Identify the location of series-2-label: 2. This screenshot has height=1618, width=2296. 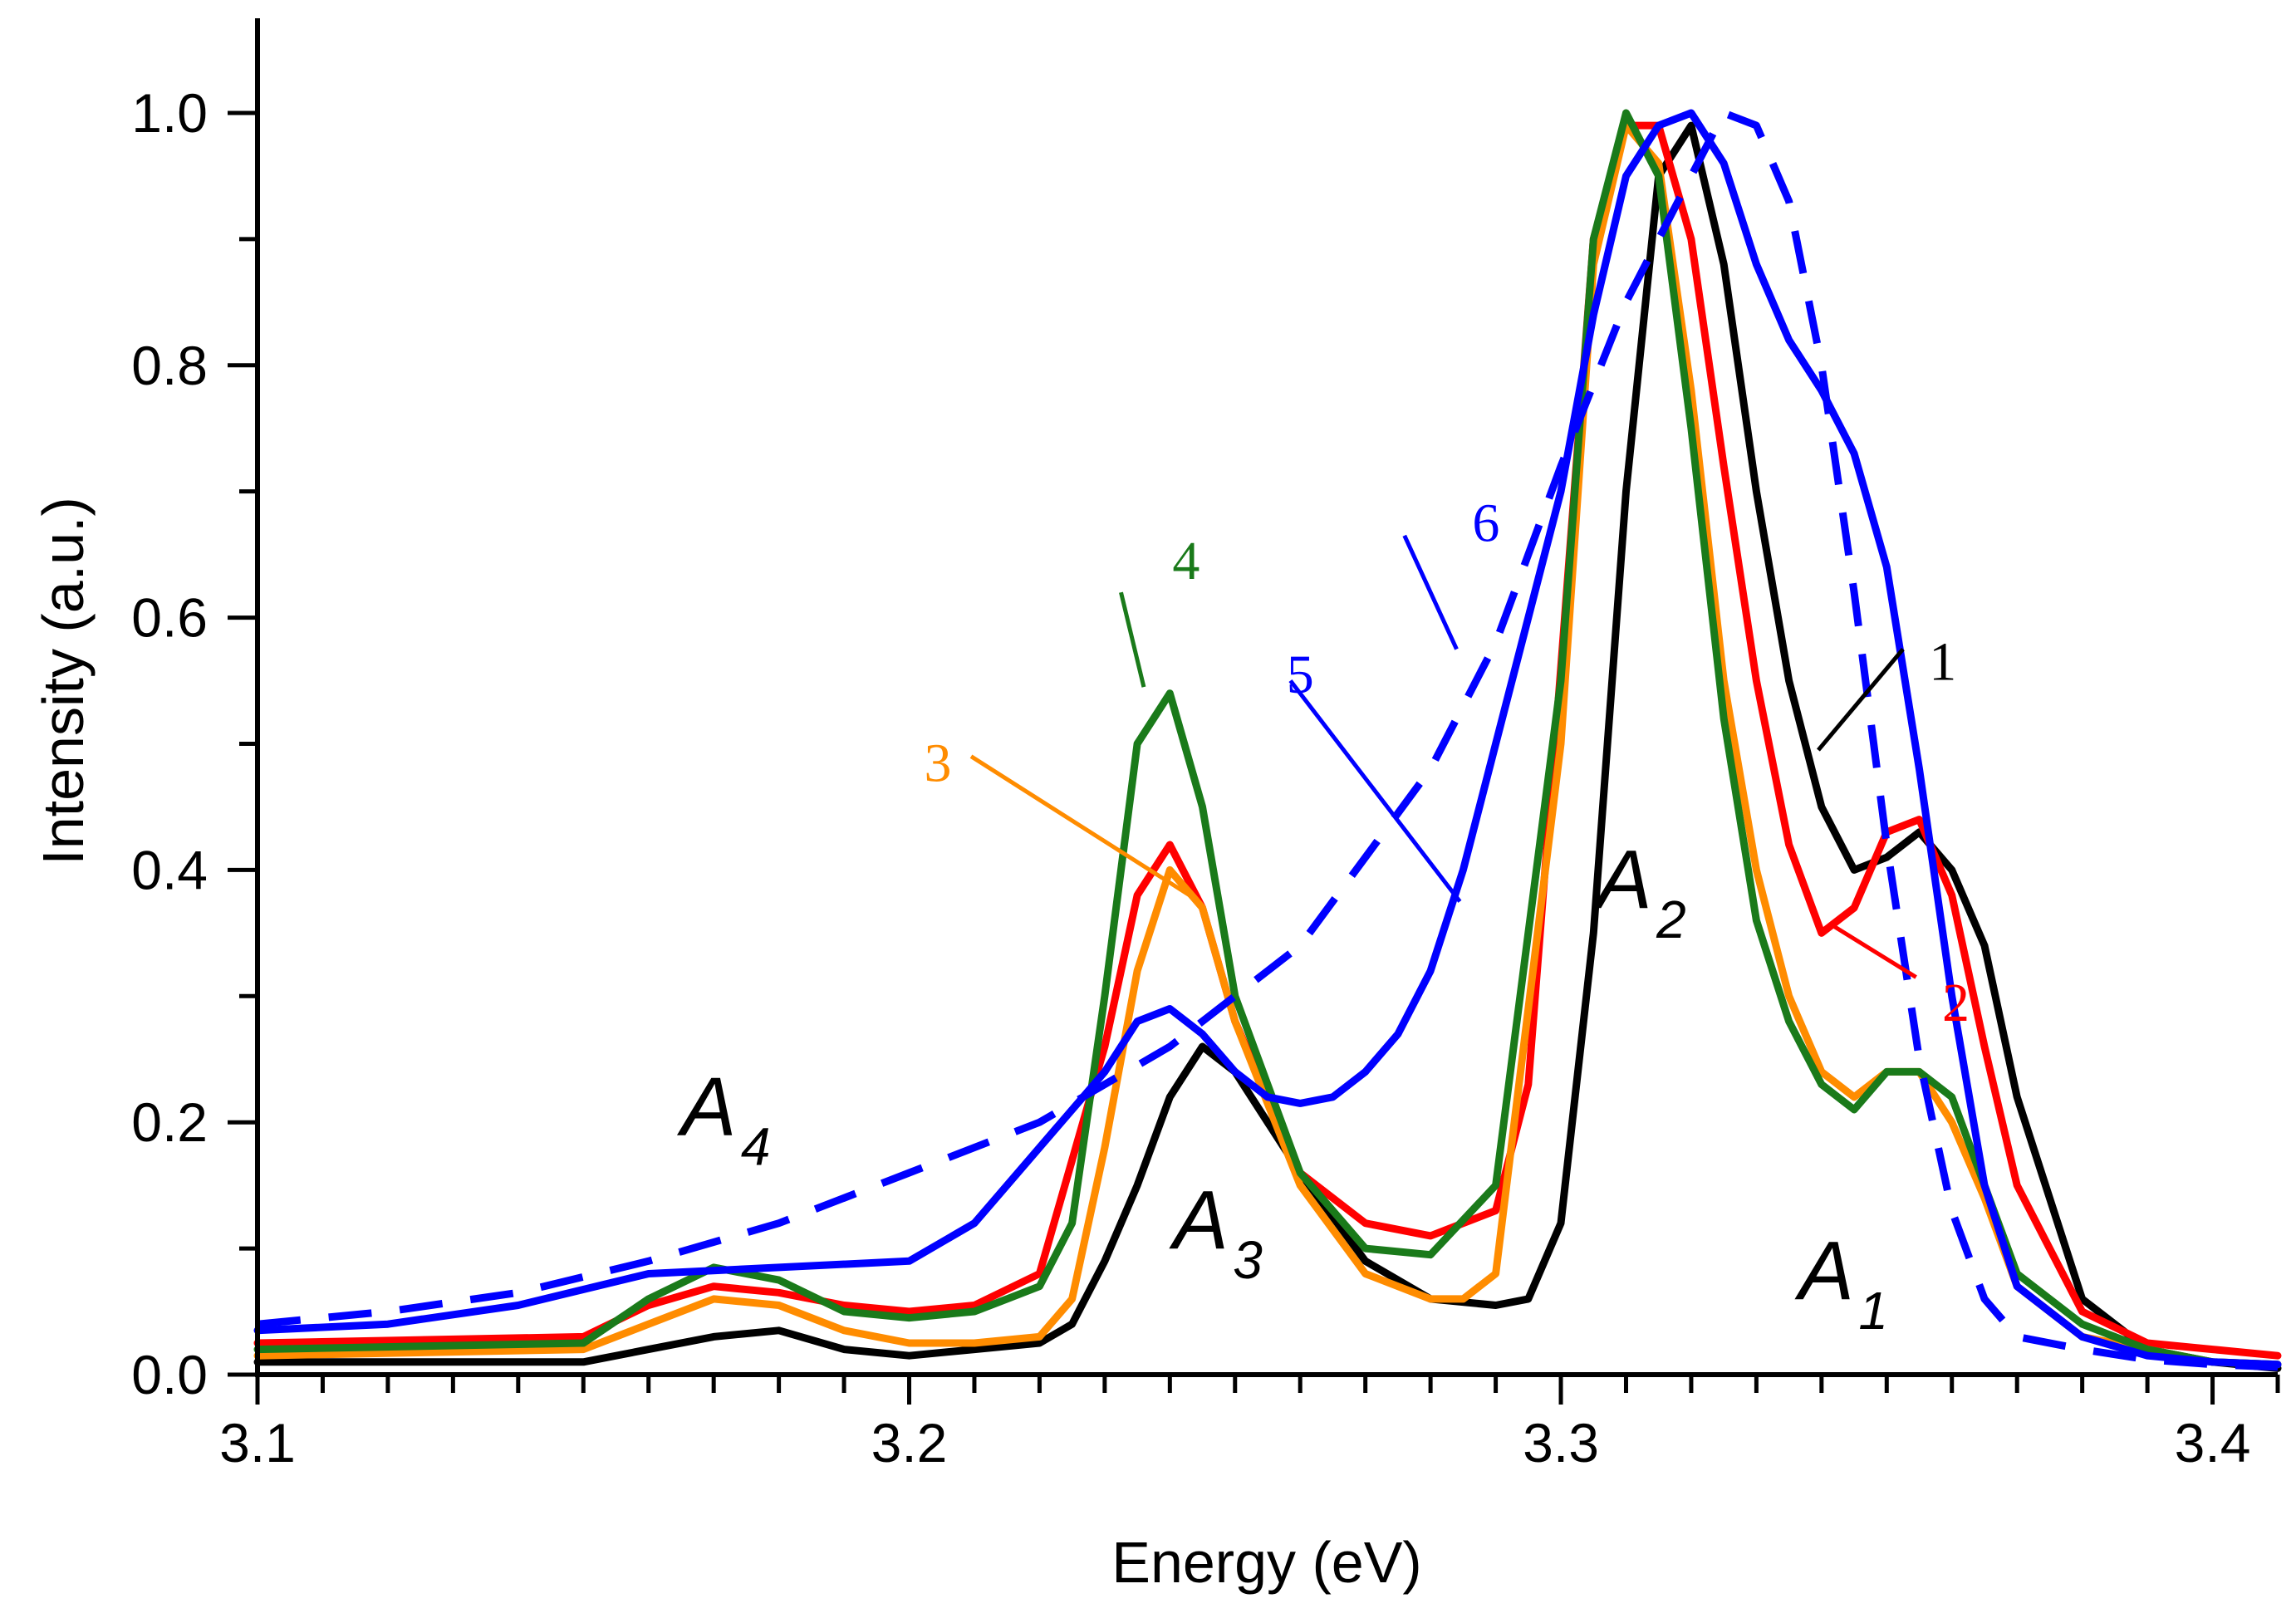
(1956, 1003).